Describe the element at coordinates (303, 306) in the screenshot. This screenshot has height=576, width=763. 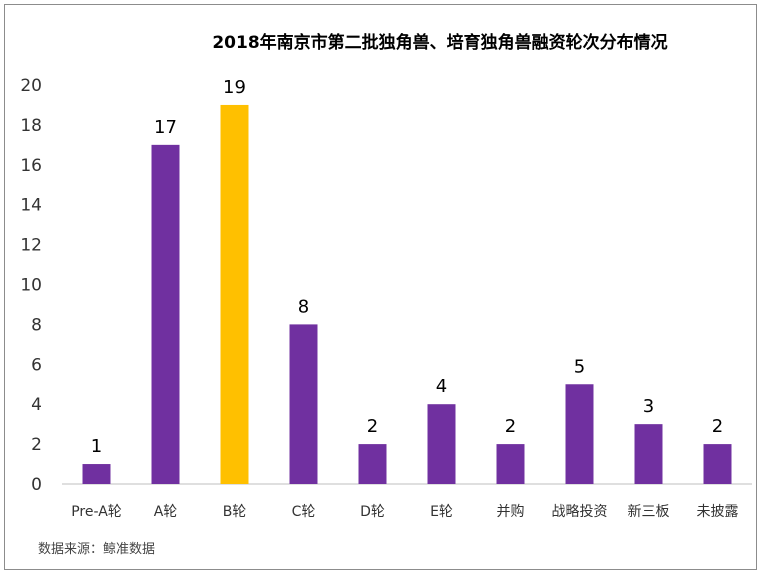
I see `data-label: 8` at that location.